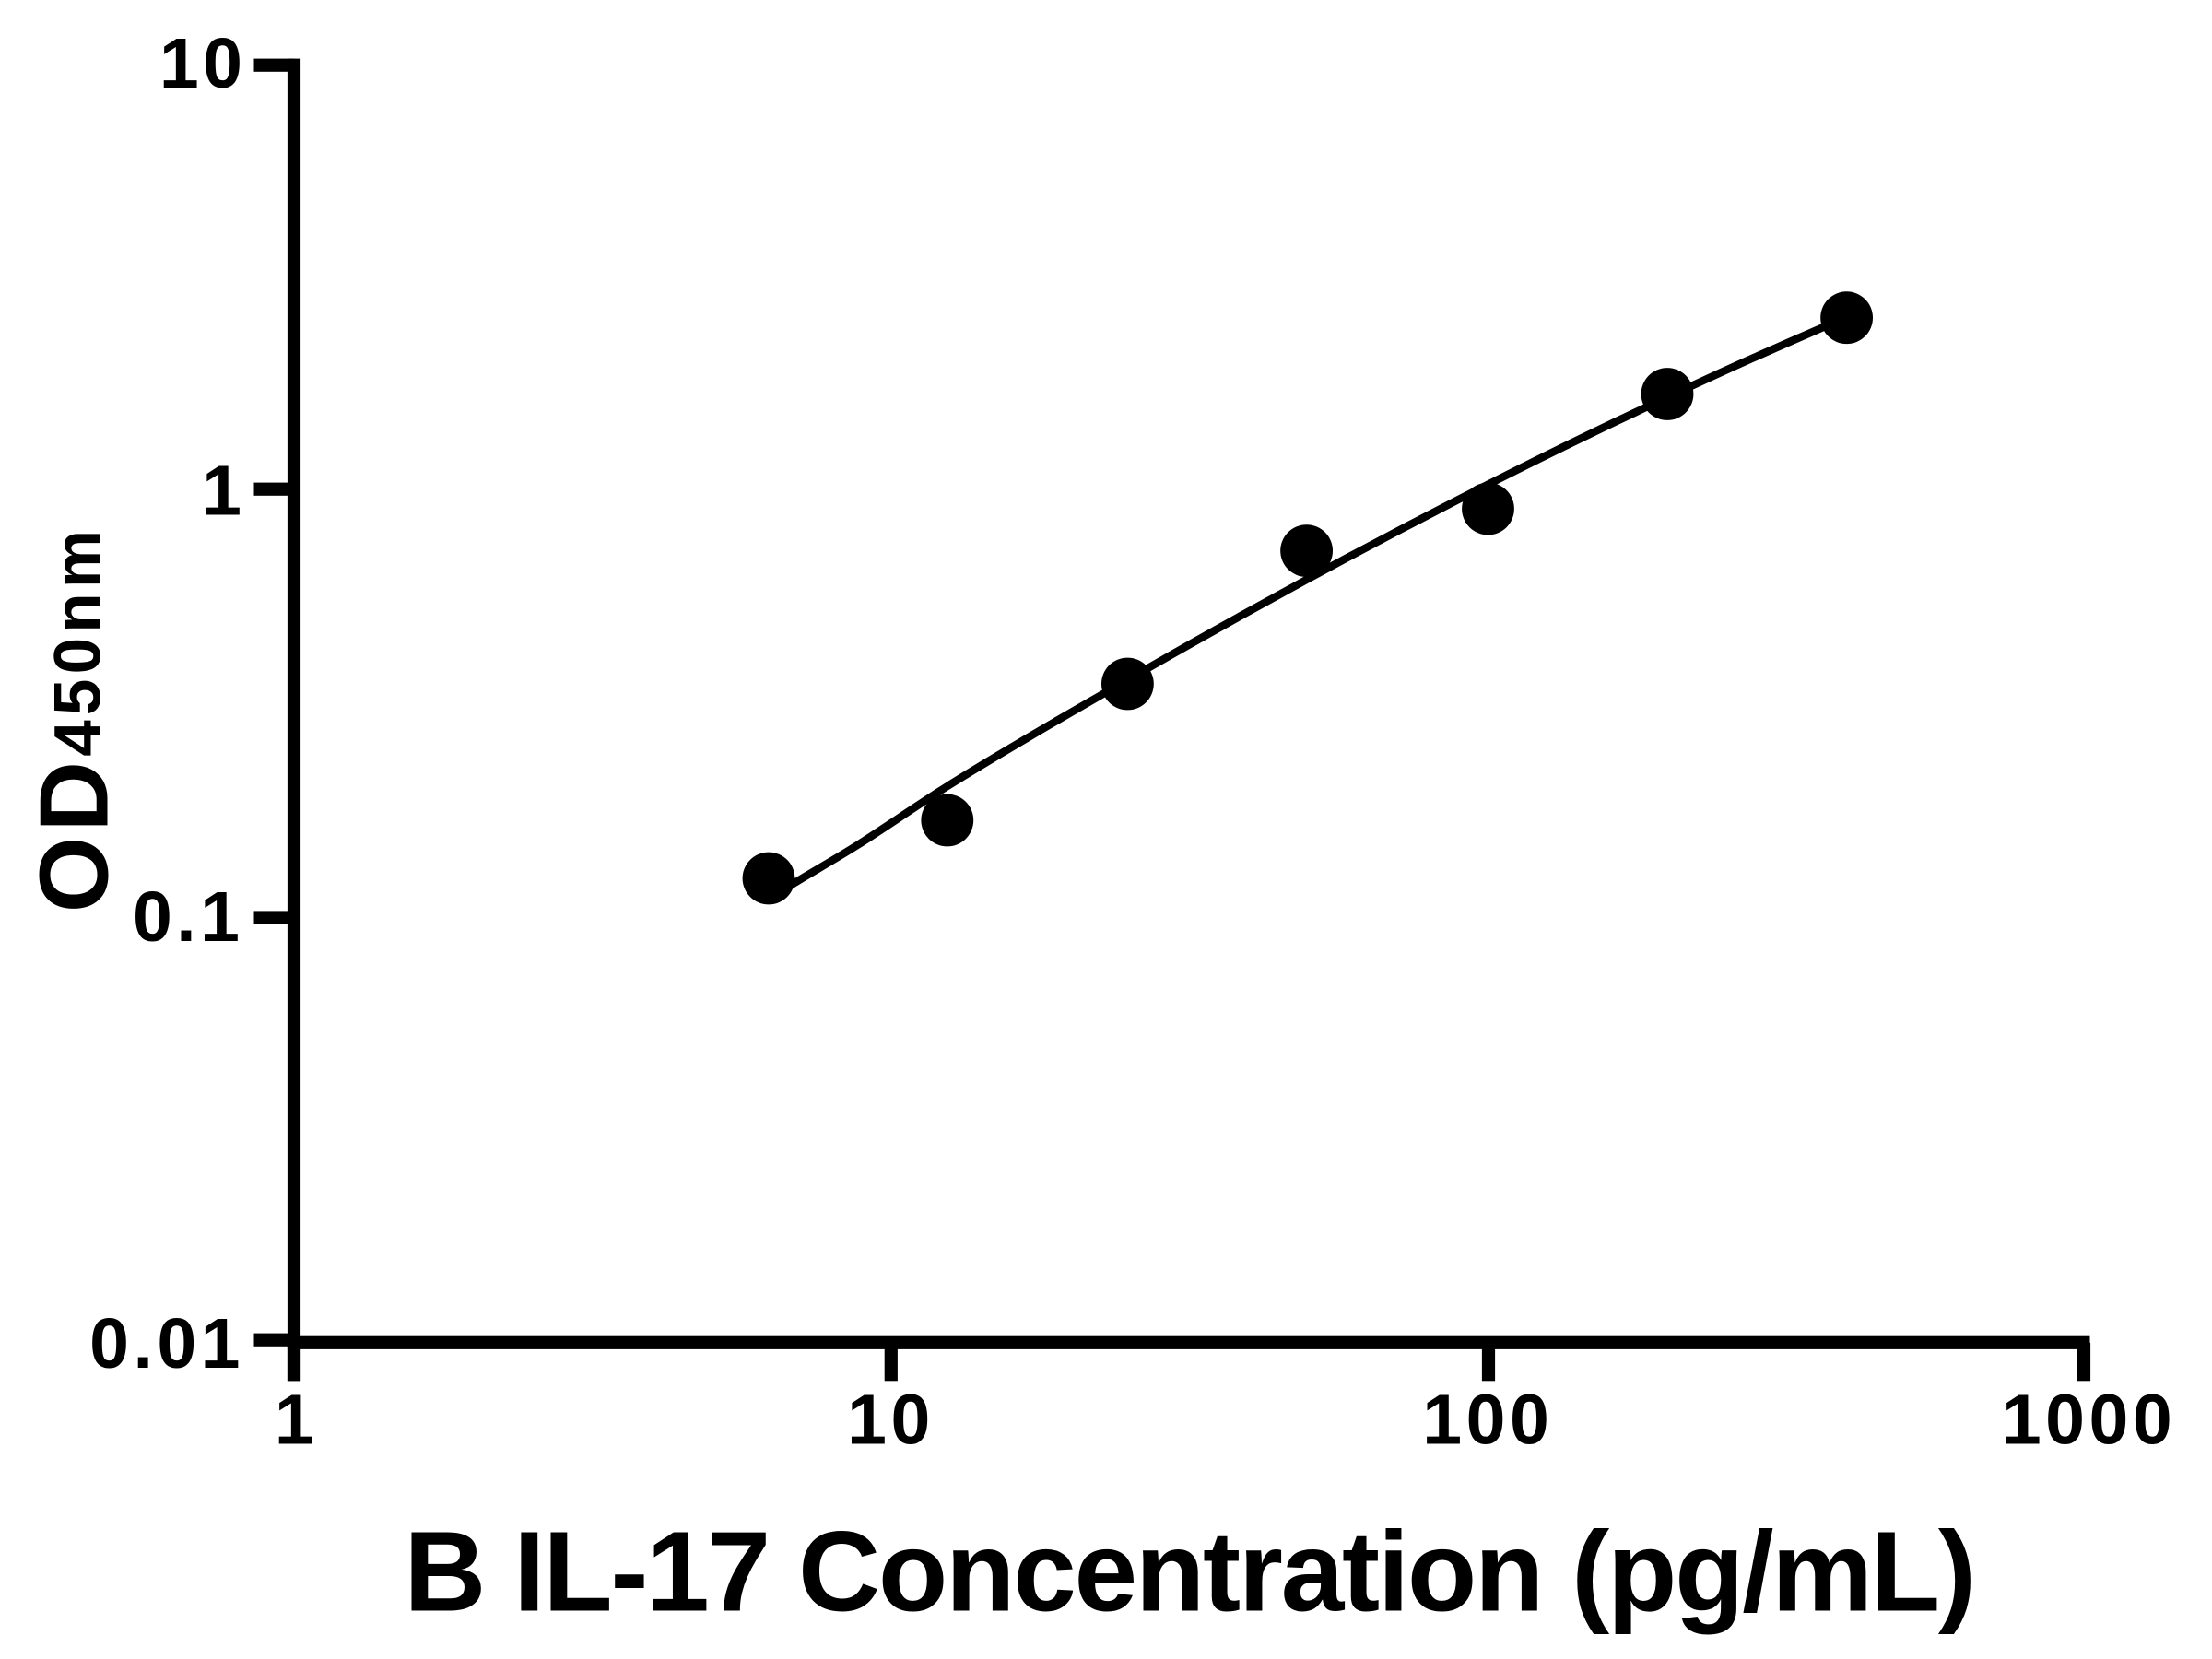 This screenshot has width=2212, height=1659. What do you see at coordinates (74, 718) in the screenshot?
I see `svg-text: OD450nm` at bounding box center [74, 718].